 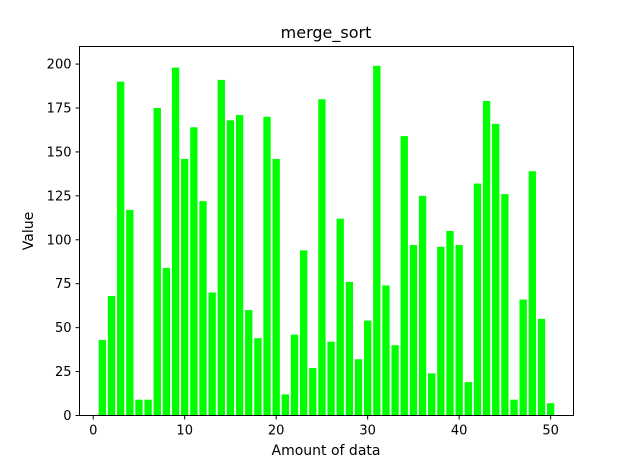 I want to click on x-axis-label: Amount of data, so click(x=326, y=451).